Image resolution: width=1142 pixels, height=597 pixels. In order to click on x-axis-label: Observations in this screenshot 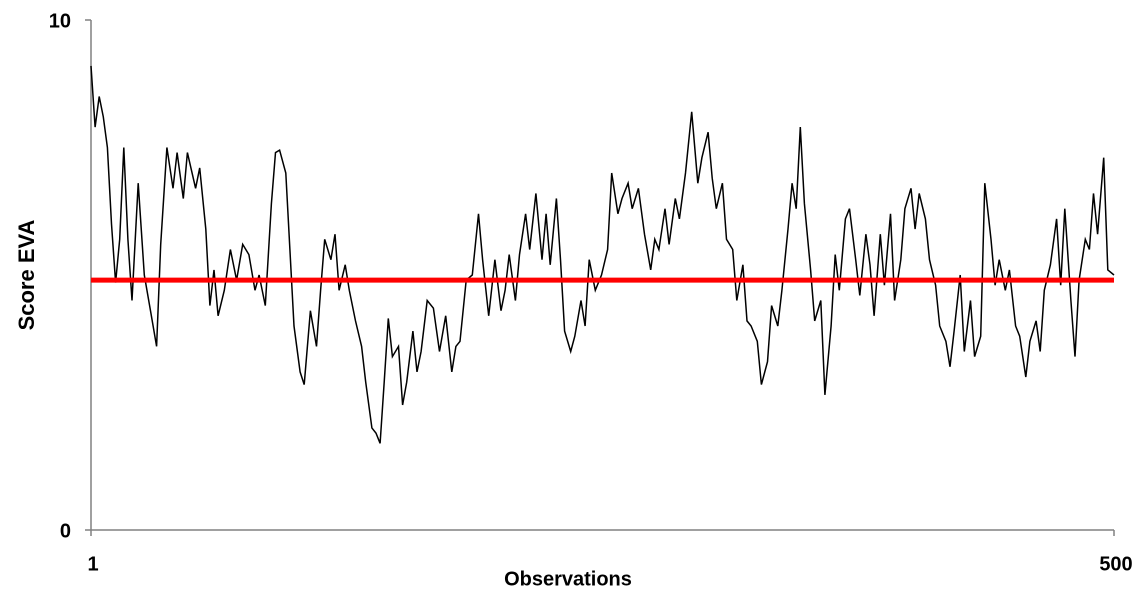, I will do `click(568, 579)`.